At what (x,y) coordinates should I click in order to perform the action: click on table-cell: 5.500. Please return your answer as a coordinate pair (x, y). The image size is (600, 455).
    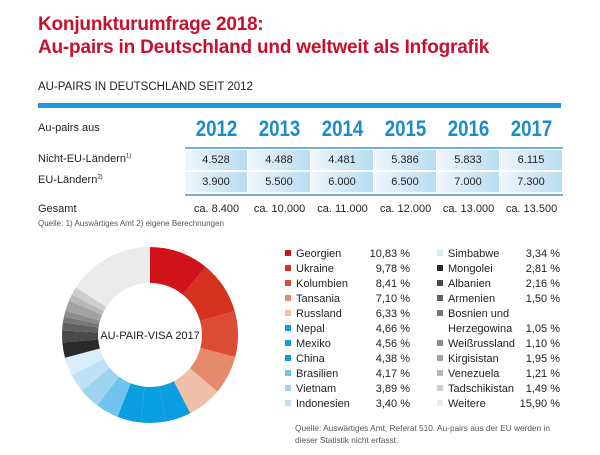
    Looking at the image, I should click on (279, 182).